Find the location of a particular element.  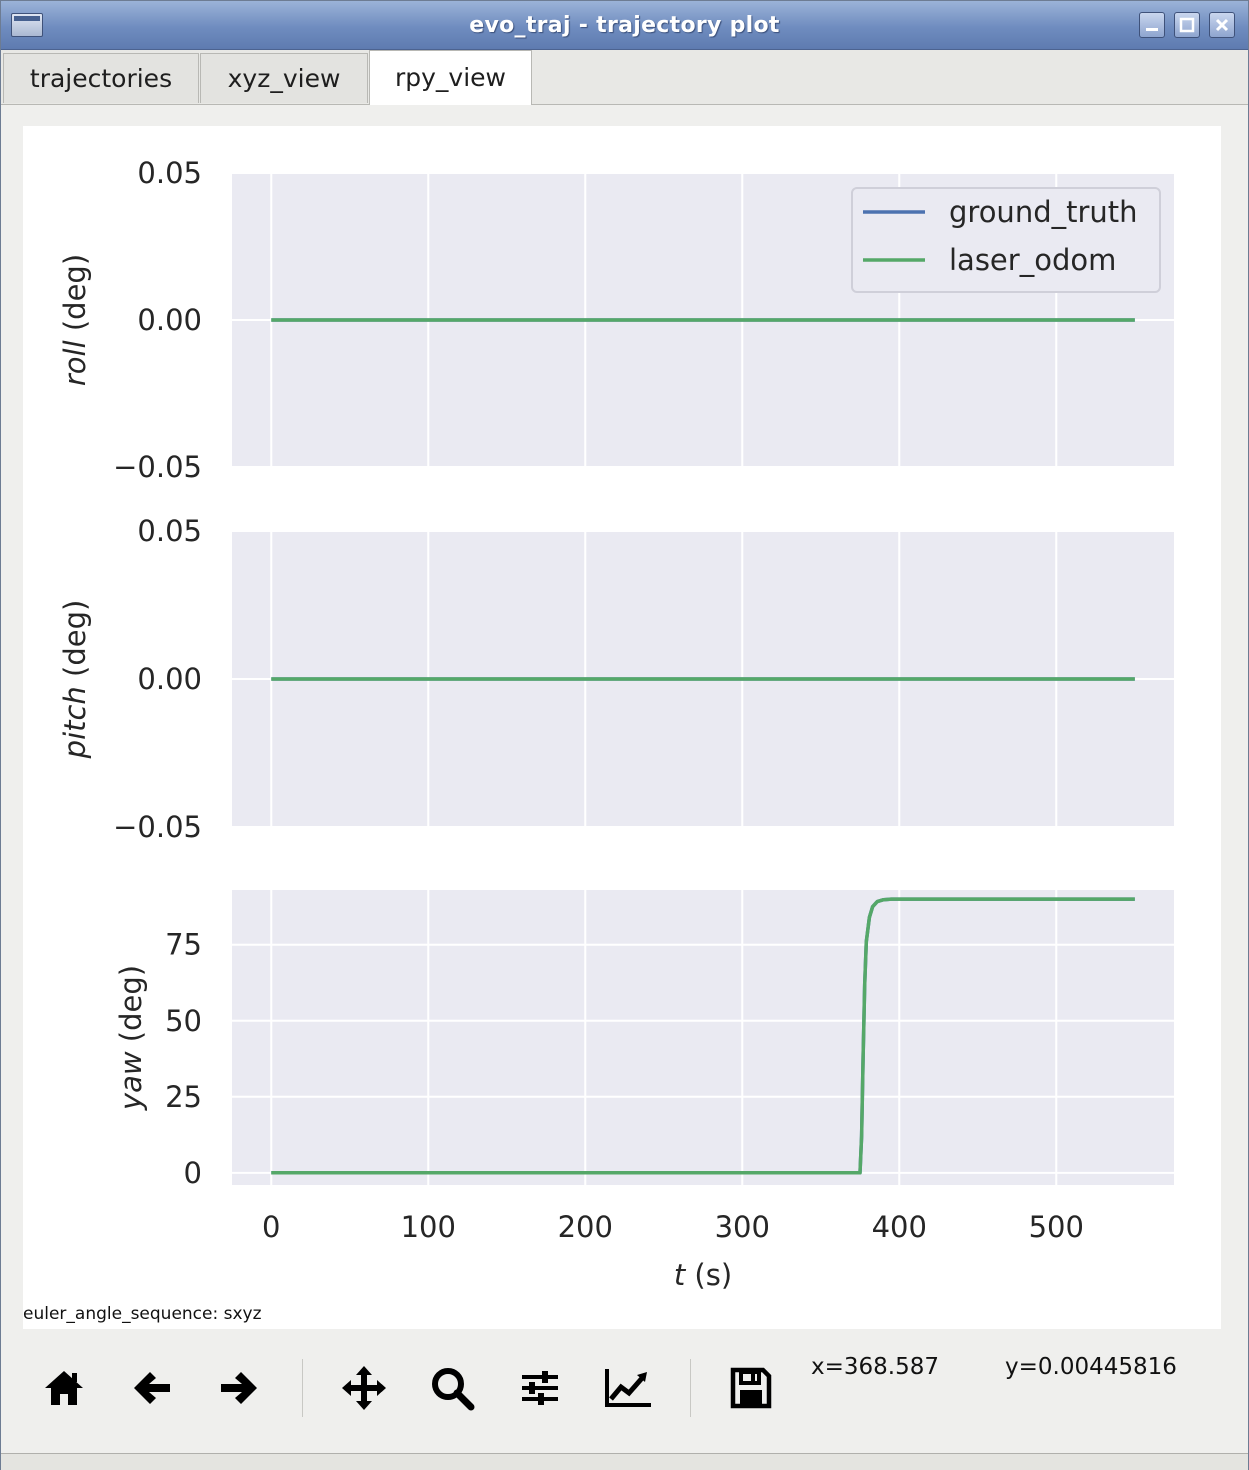

save-icon is located at coordinates (751, 1388).